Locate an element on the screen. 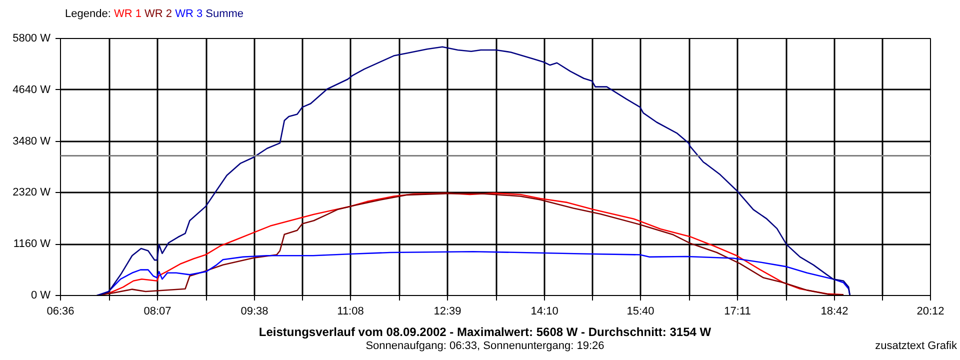  text: WR 3 is located at coordinates (189, 14).